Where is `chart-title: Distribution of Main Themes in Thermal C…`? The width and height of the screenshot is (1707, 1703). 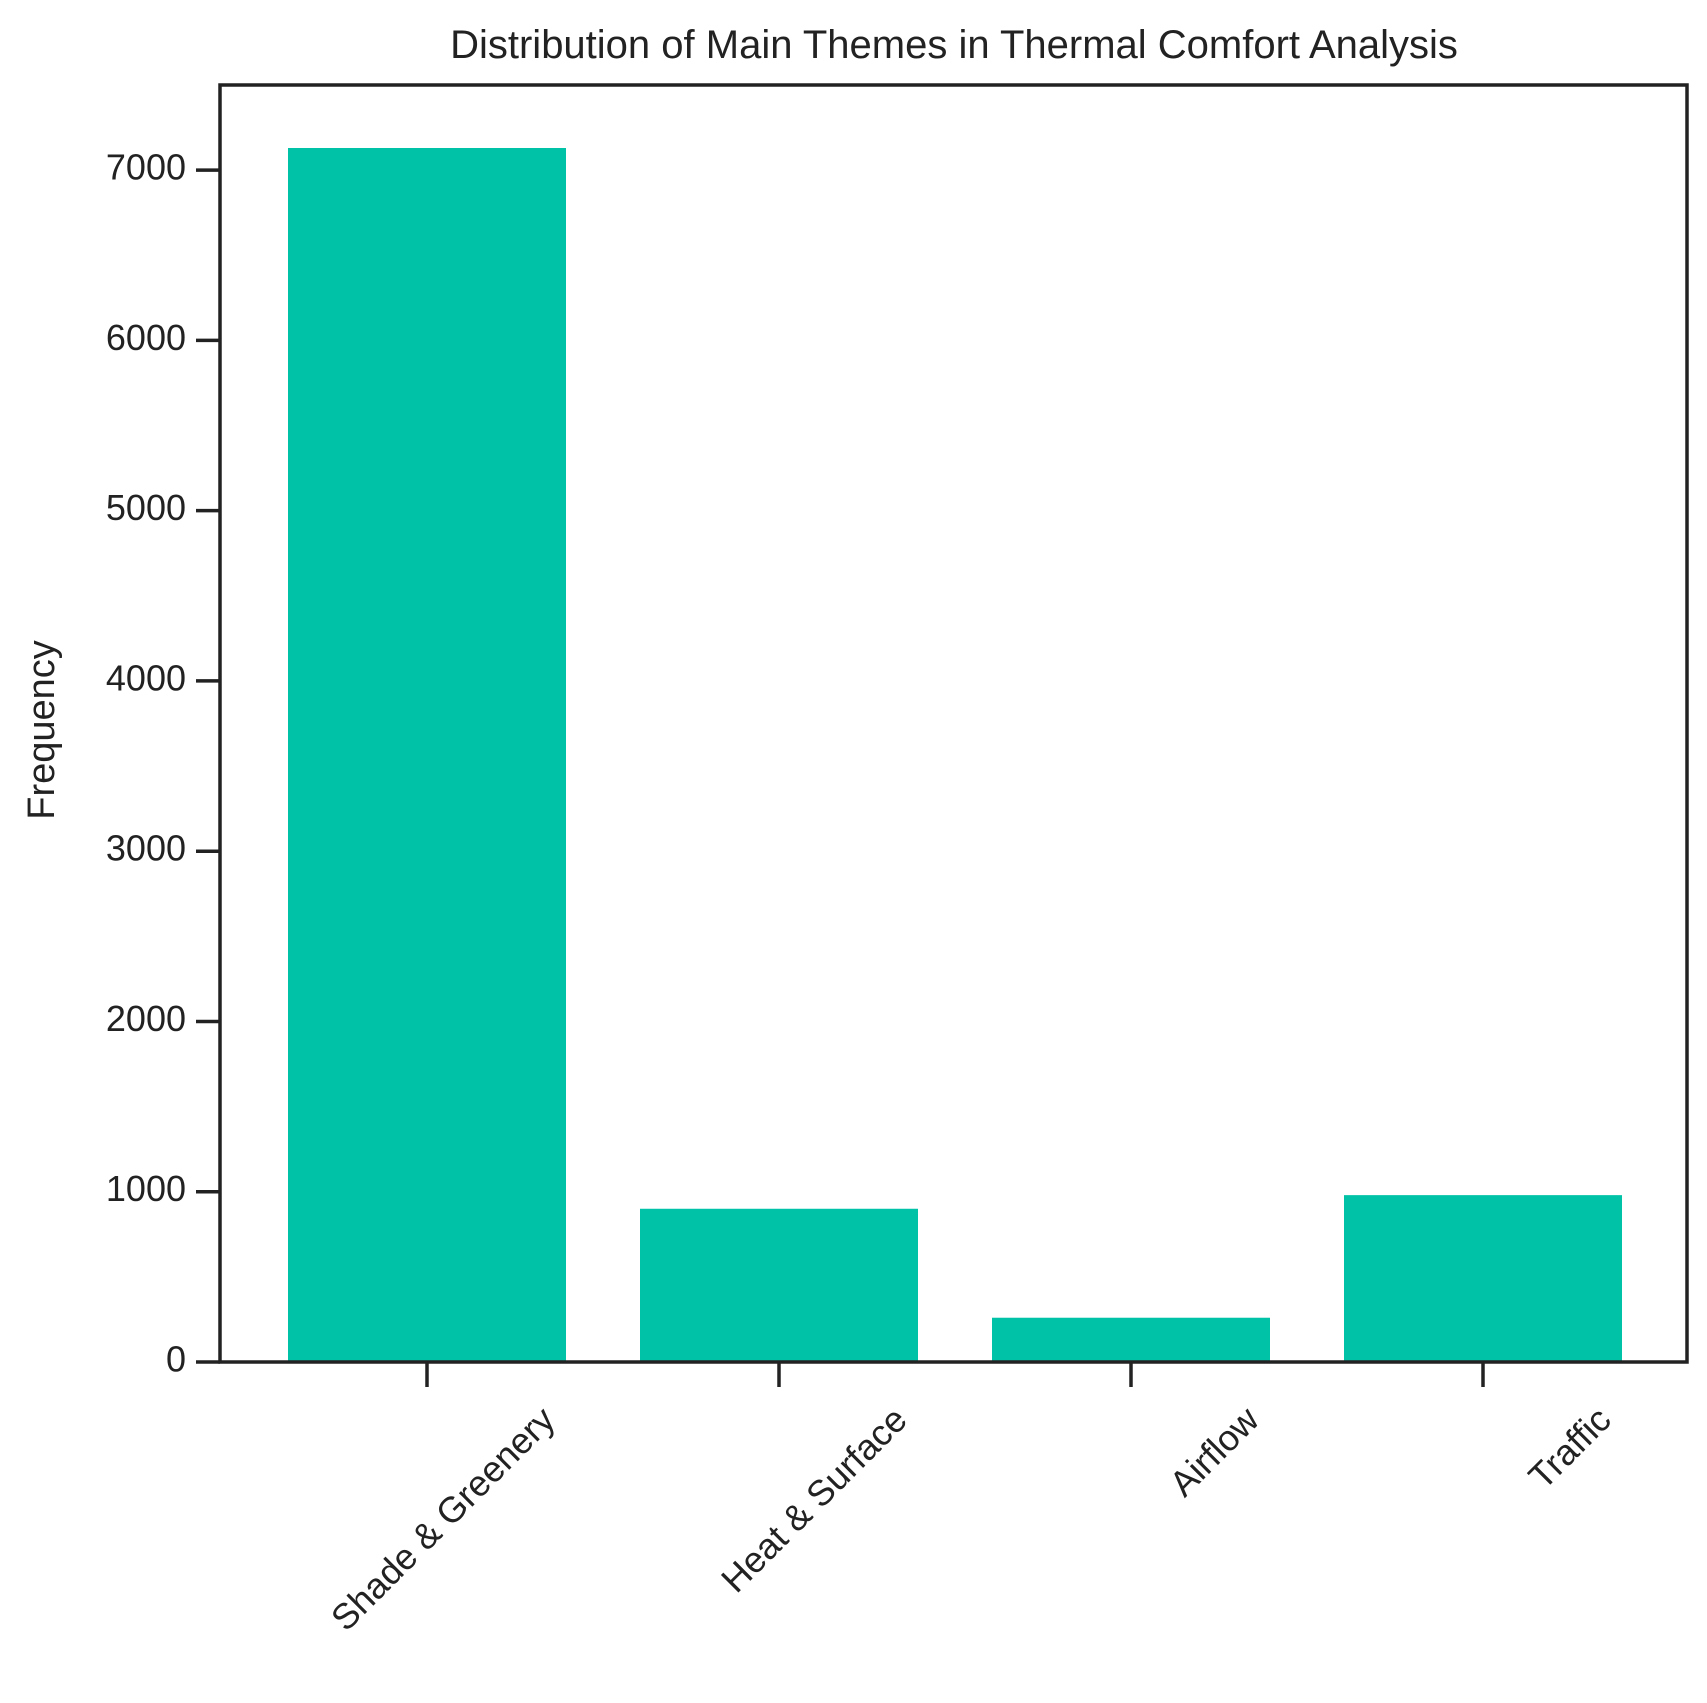
chart-title: Distribution of Main Themes in Thermal C… is located at coordinates (954, 45).